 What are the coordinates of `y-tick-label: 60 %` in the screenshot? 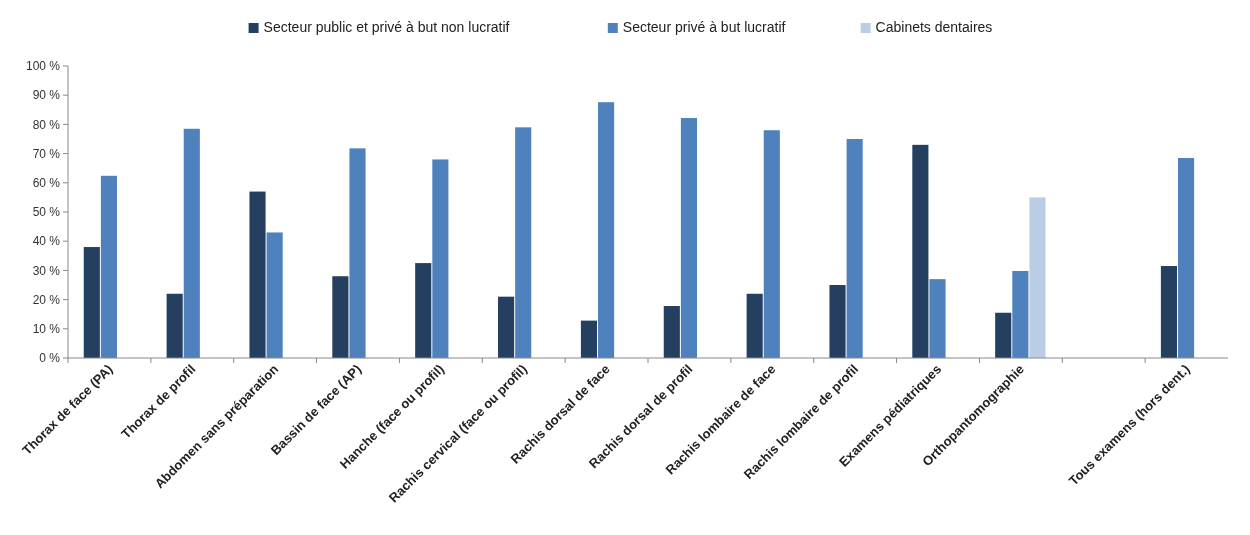 It's located at (46, 183).